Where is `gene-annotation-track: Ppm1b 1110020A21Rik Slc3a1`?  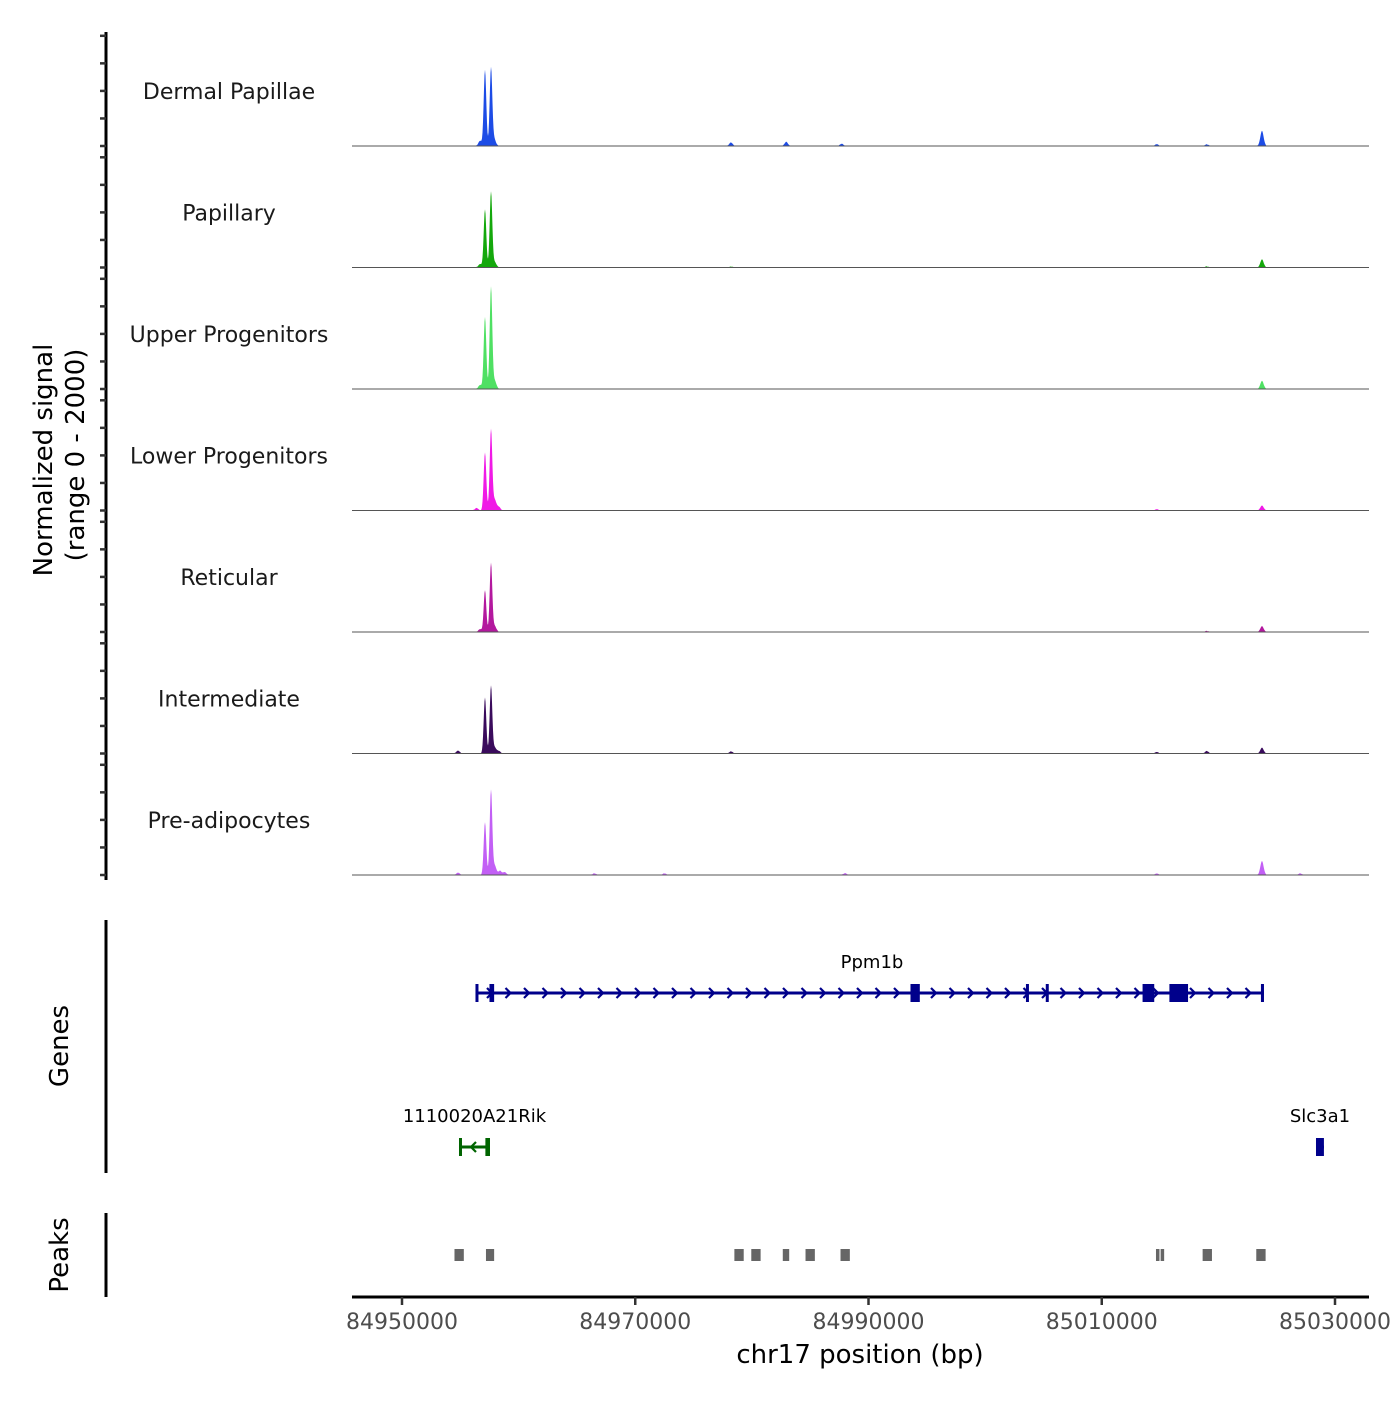 gene-annotation-track: Ppm1b 1110020A21Rik Slc3a1 is located at coordinates (876, 1054).